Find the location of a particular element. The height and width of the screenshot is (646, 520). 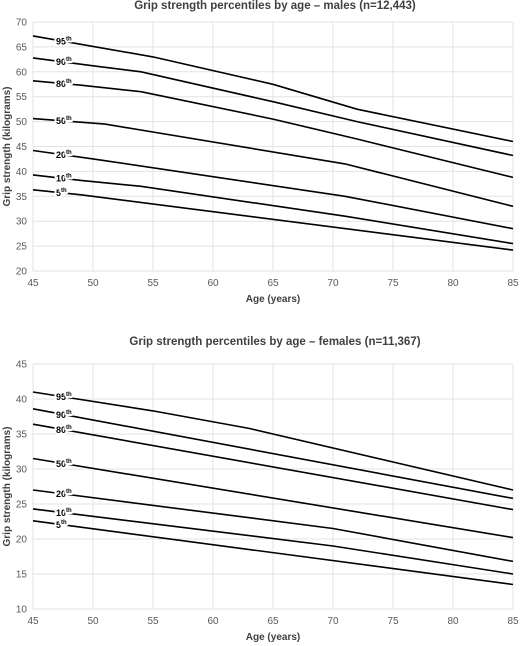

y-tick-label: 55 is located at coordinates (22, 97).